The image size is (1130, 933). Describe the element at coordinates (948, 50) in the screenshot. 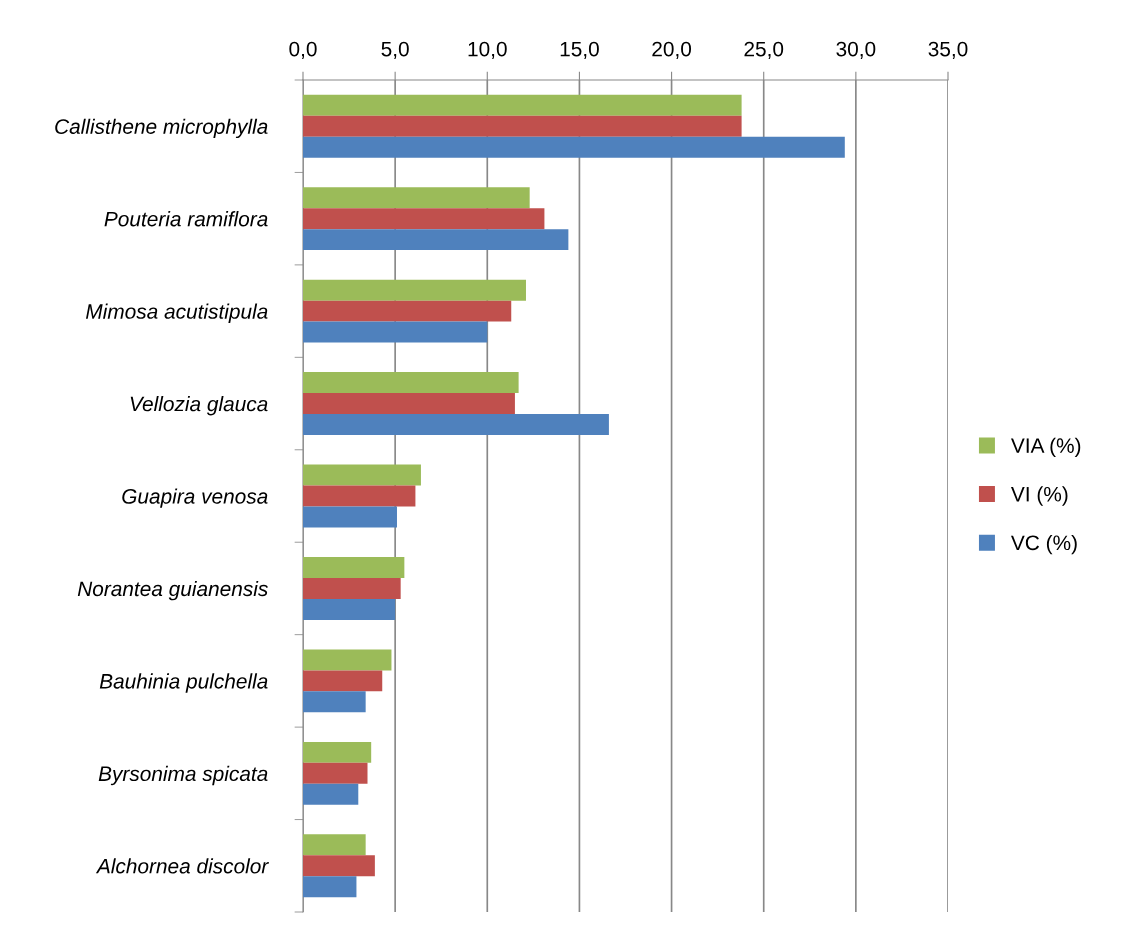

I see `x-tick-label: 35,0` at that location.